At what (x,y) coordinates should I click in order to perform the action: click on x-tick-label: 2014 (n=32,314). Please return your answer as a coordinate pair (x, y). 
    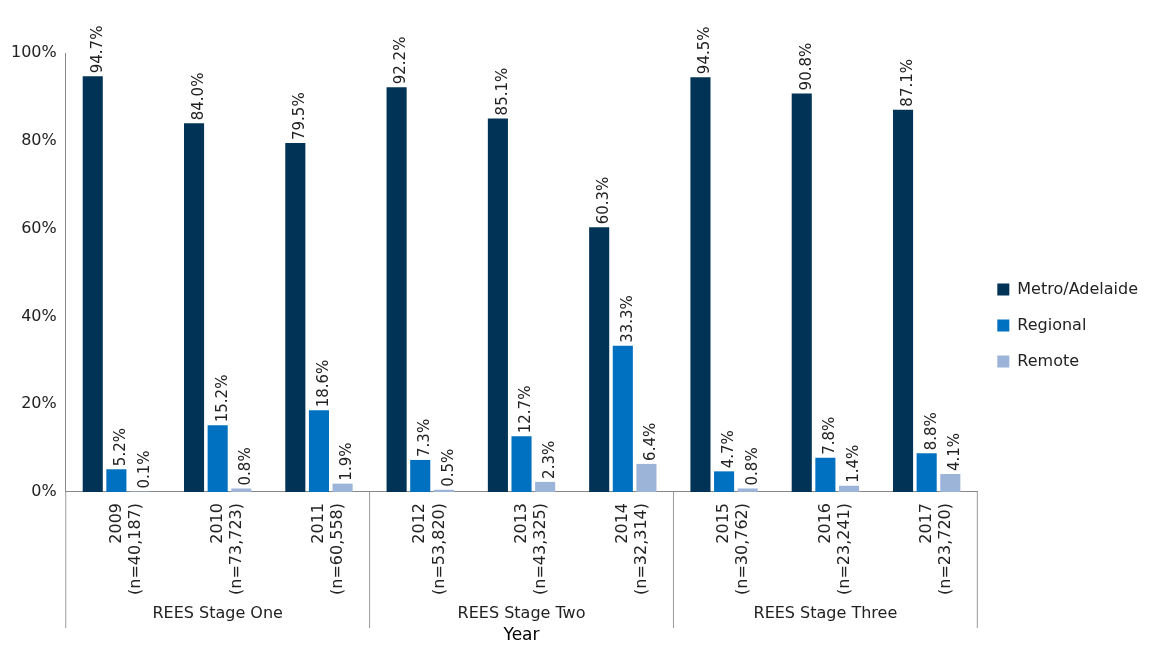
    Looking at the image, I should click on (631, 548).